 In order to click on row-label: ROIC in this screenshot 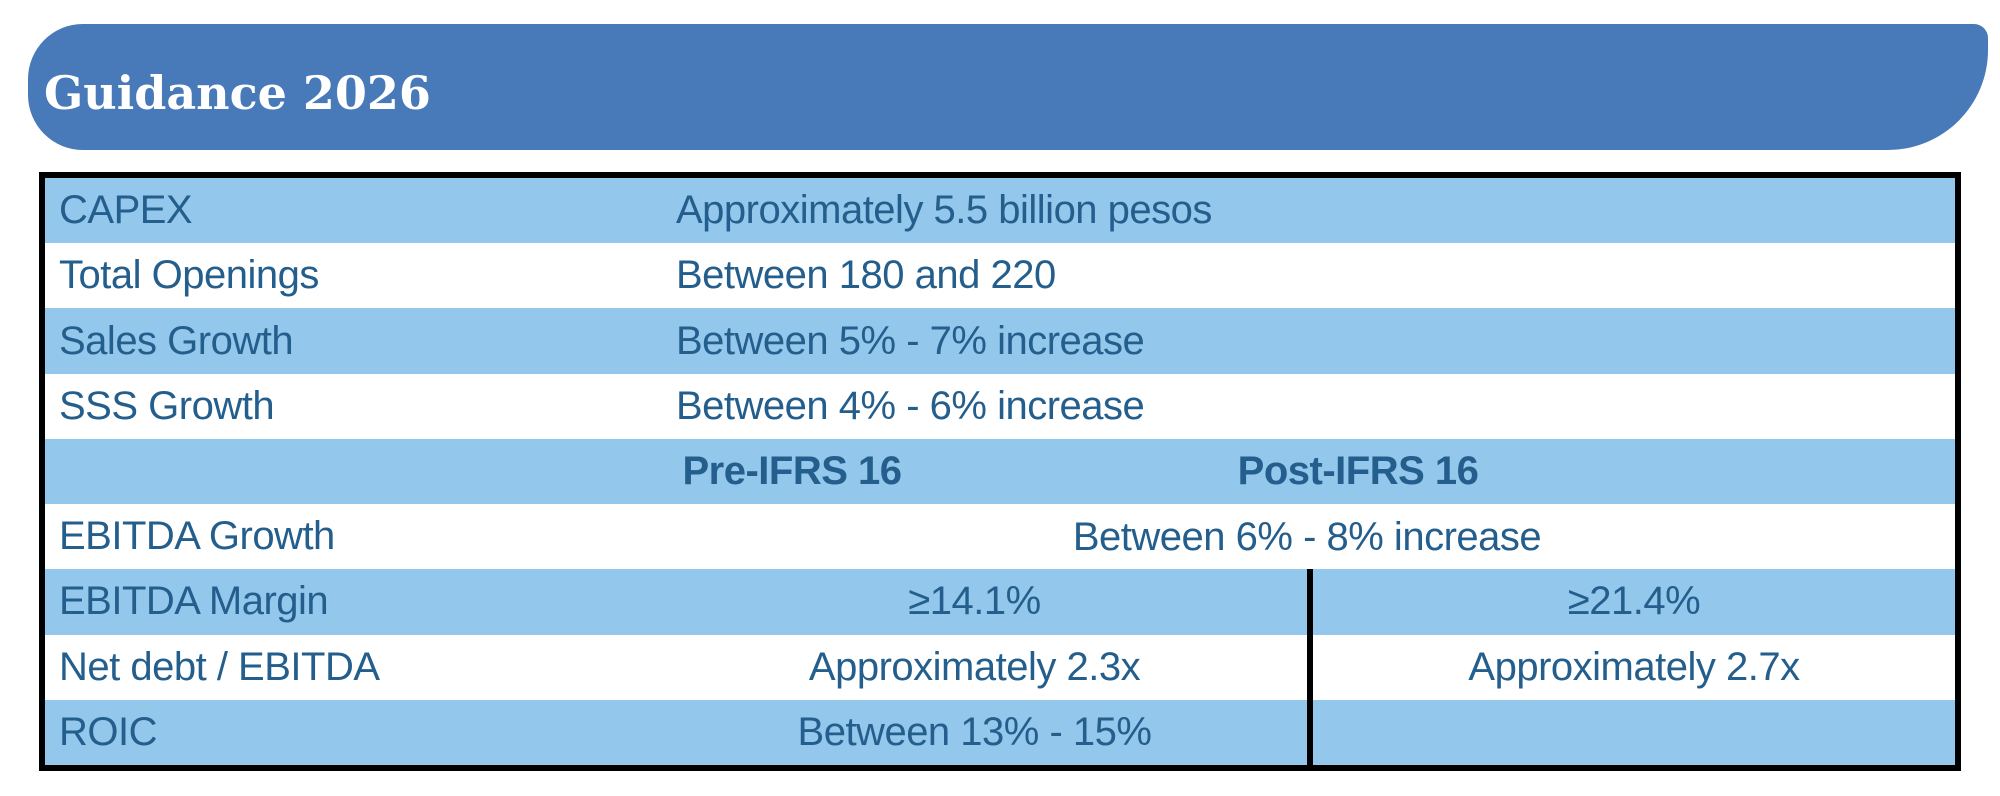, I will do `click(108, 731)`.